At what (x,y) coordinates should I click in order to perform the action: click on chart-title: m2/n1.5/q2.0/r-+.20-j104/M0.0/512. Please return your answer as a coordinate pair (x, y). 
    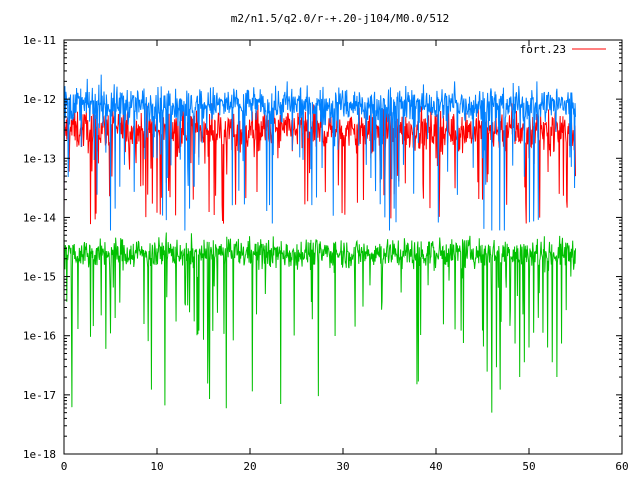
    Looking at the image, I should click on (340, 18).